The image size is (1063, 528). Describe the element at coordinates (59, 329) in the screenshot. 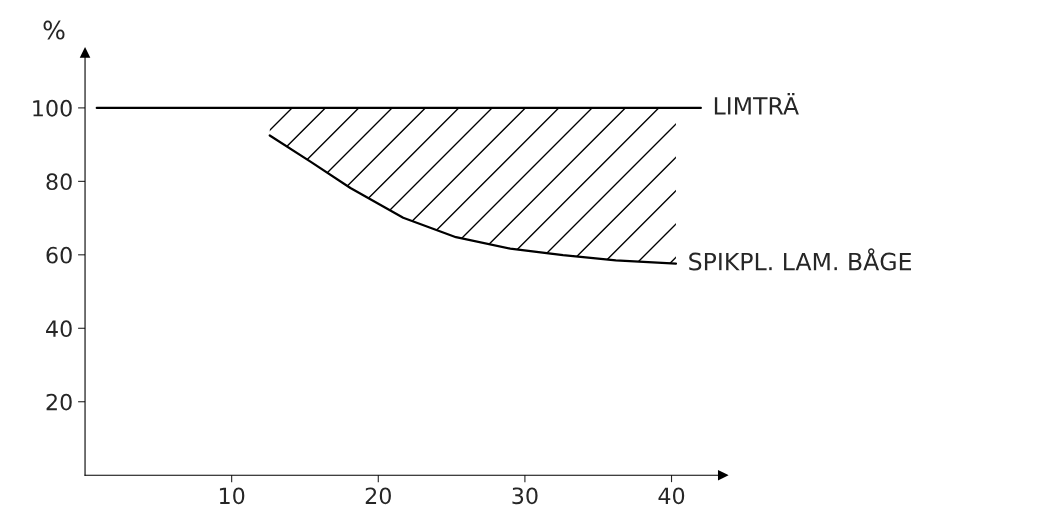

I see `y-tick-label: 40` at that location.